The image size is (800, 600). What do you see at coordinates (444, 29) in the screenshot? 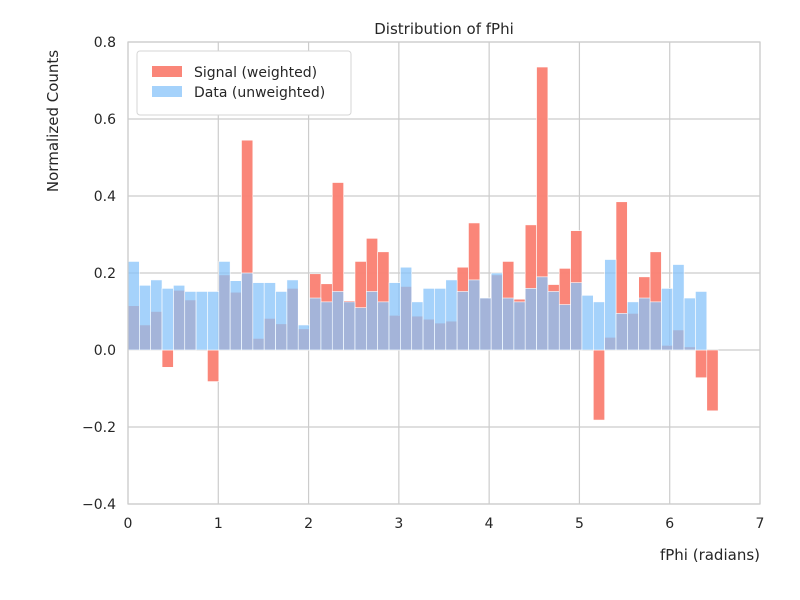
I see `chart-title: Distribution of fPhi` at bounding box center [444, 29].